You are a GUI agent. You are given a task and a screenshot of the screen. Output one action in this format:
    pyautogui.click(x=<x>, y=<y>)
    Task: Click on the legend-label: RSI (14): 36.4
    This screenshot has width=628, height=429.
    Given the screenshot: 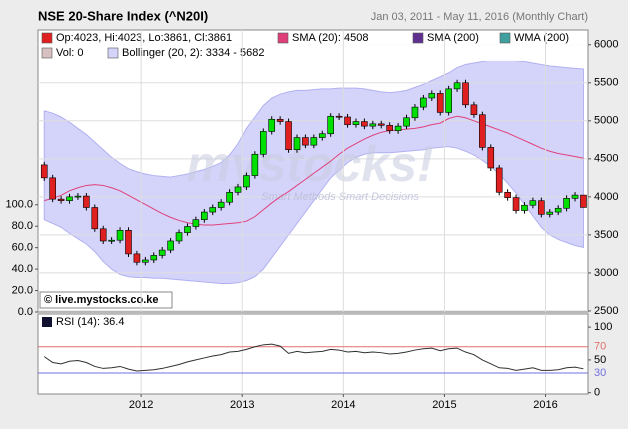 What is the action you would take?
    pyautogui.click(x=90, y=322)
    